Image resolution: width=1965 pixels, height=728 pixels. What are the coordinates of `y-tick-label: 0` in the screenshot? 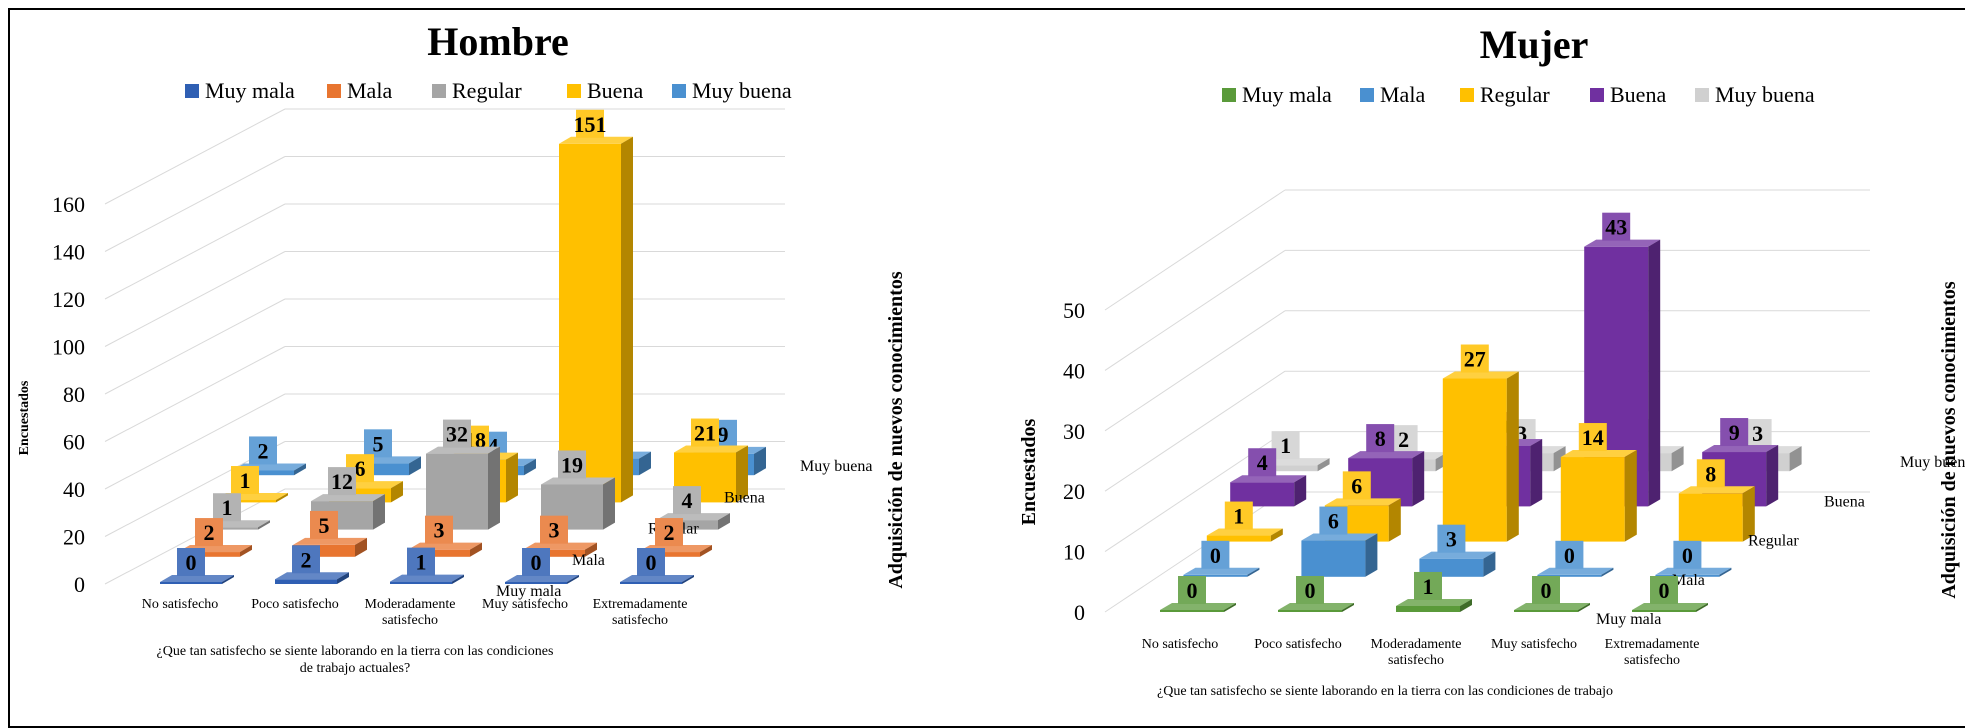 It's located at (79, 584).